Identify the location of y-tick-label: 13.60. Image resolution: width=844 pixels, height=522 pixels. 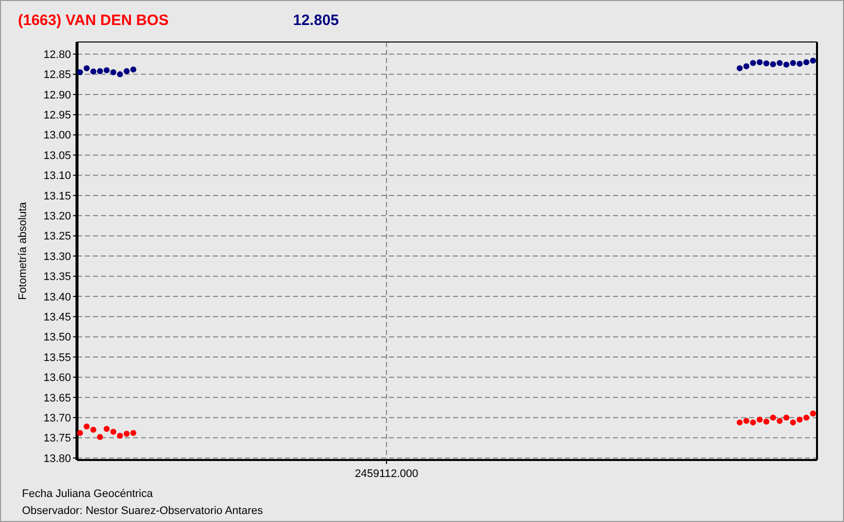
(57, 378).